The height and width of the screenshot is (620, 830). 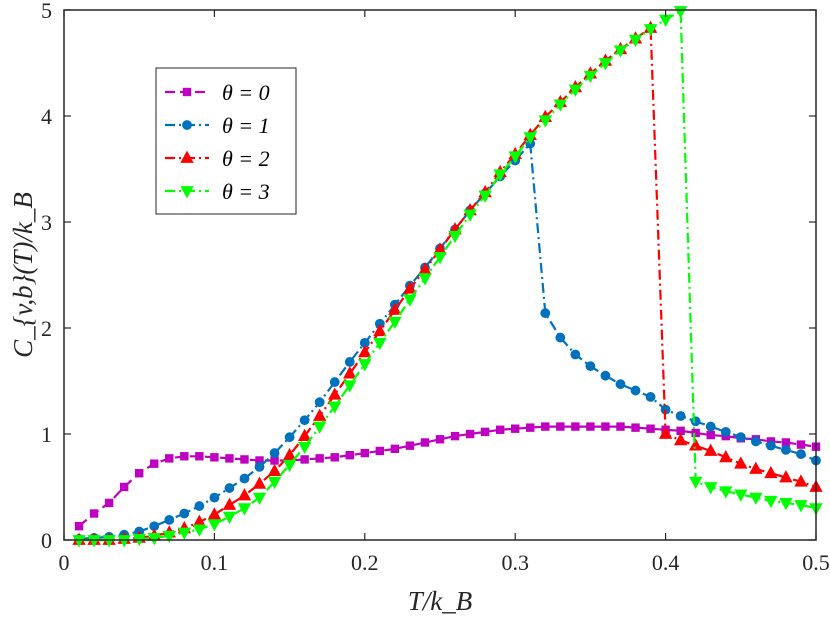 I want to click on series-line, so click(x=447, y=476).